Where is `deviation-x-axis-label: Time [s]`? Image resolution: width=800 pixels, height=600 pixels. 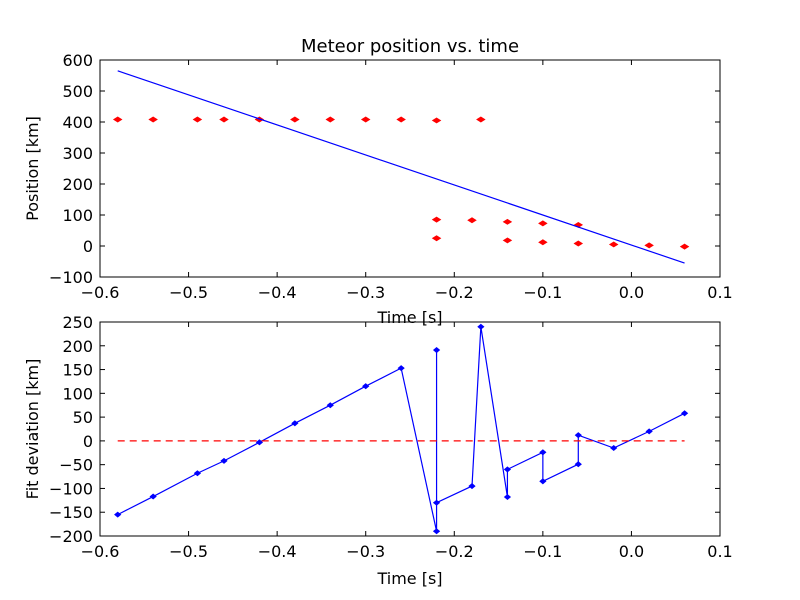 deviation-x-axis-label: Time [s] is located at coordinates (409, 578).